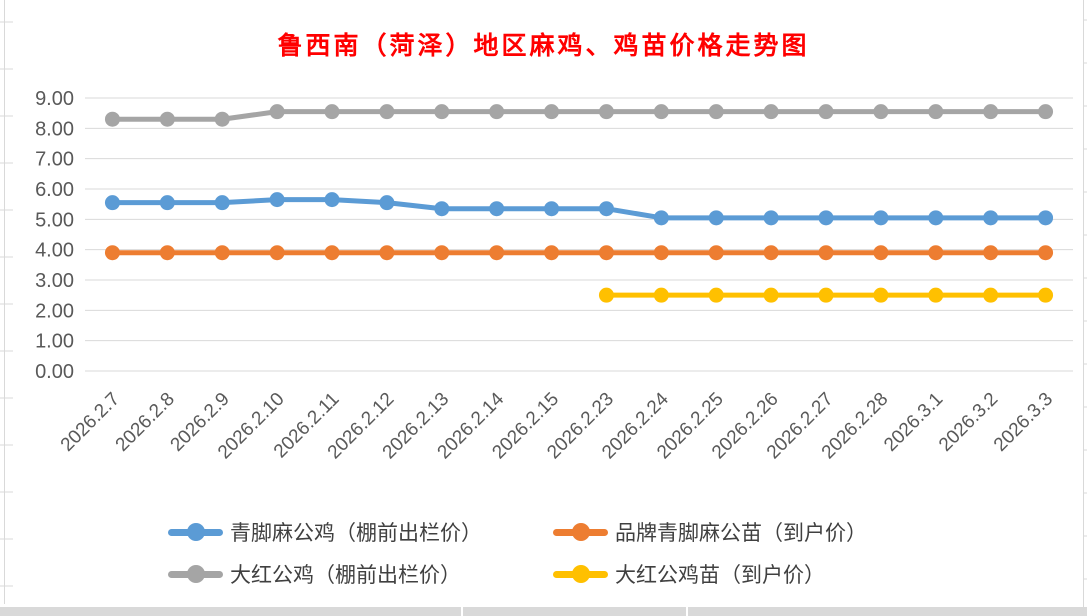 Image resolution: width=1087 pixels, height=616 pixels. Describe the element at coordinates (54, 160) in the screenshot. I see `y-axis-tick-label: 7.00` at that location.